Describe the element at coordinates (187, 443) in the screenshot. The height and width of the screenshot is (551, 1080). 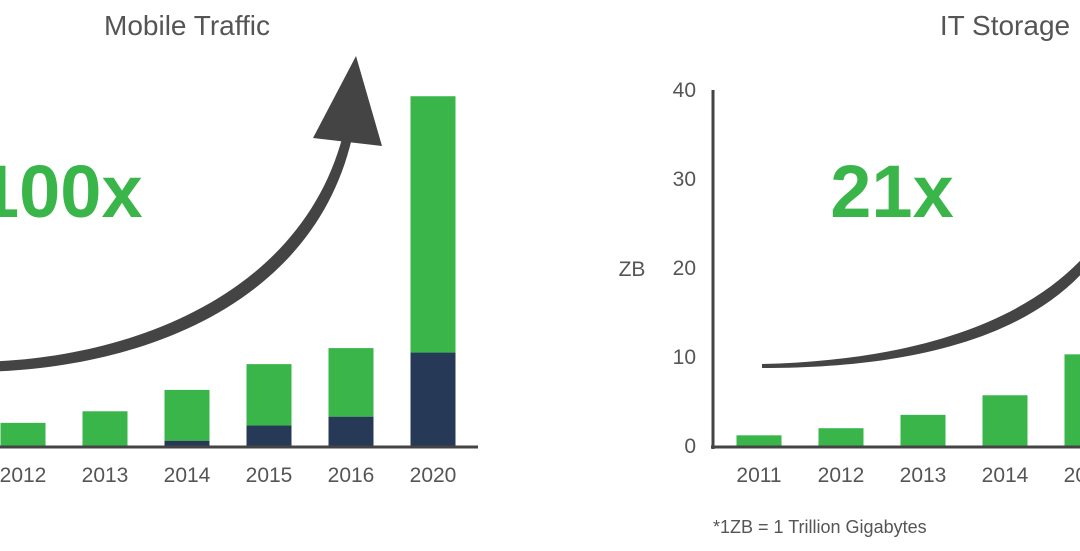
I see `bar-segment-2014-lower` at that location.